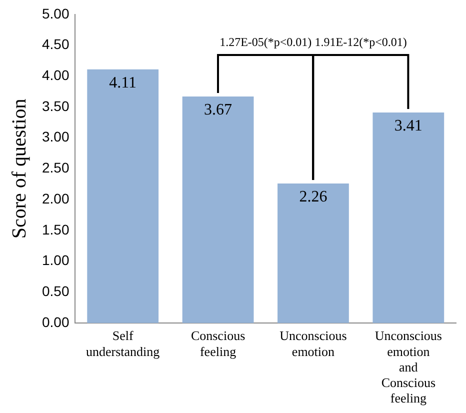  What do you see at coordinates (56, 136) in the screenshot?
I see `y-tick-label: 3.00` at bounding box center [56, 136].